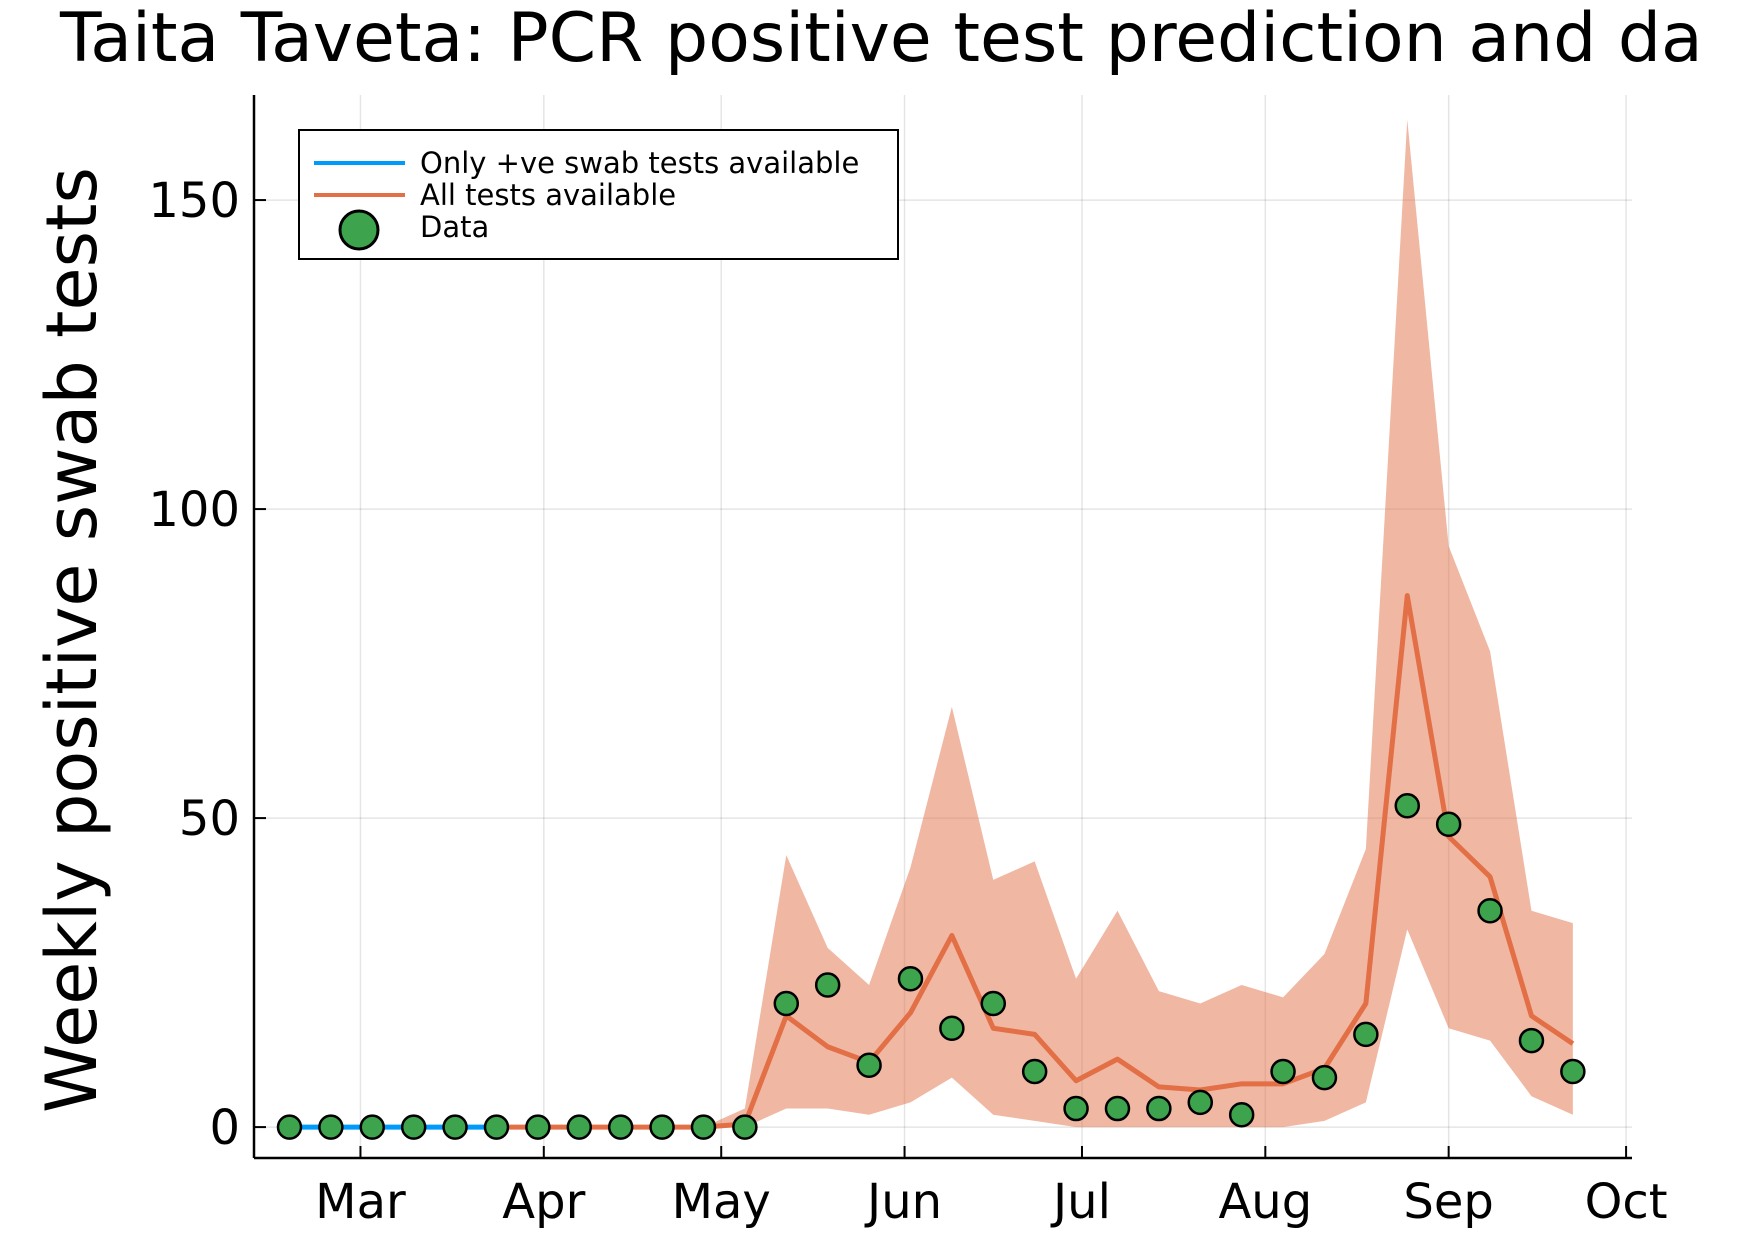 The height and width of the screenshot is (1250, 1750). What do you see at coordinates (72, 640) in the screenshot?
I see `y-axis-label: Weekly positive swab tests` at bounding box center [72, 640].